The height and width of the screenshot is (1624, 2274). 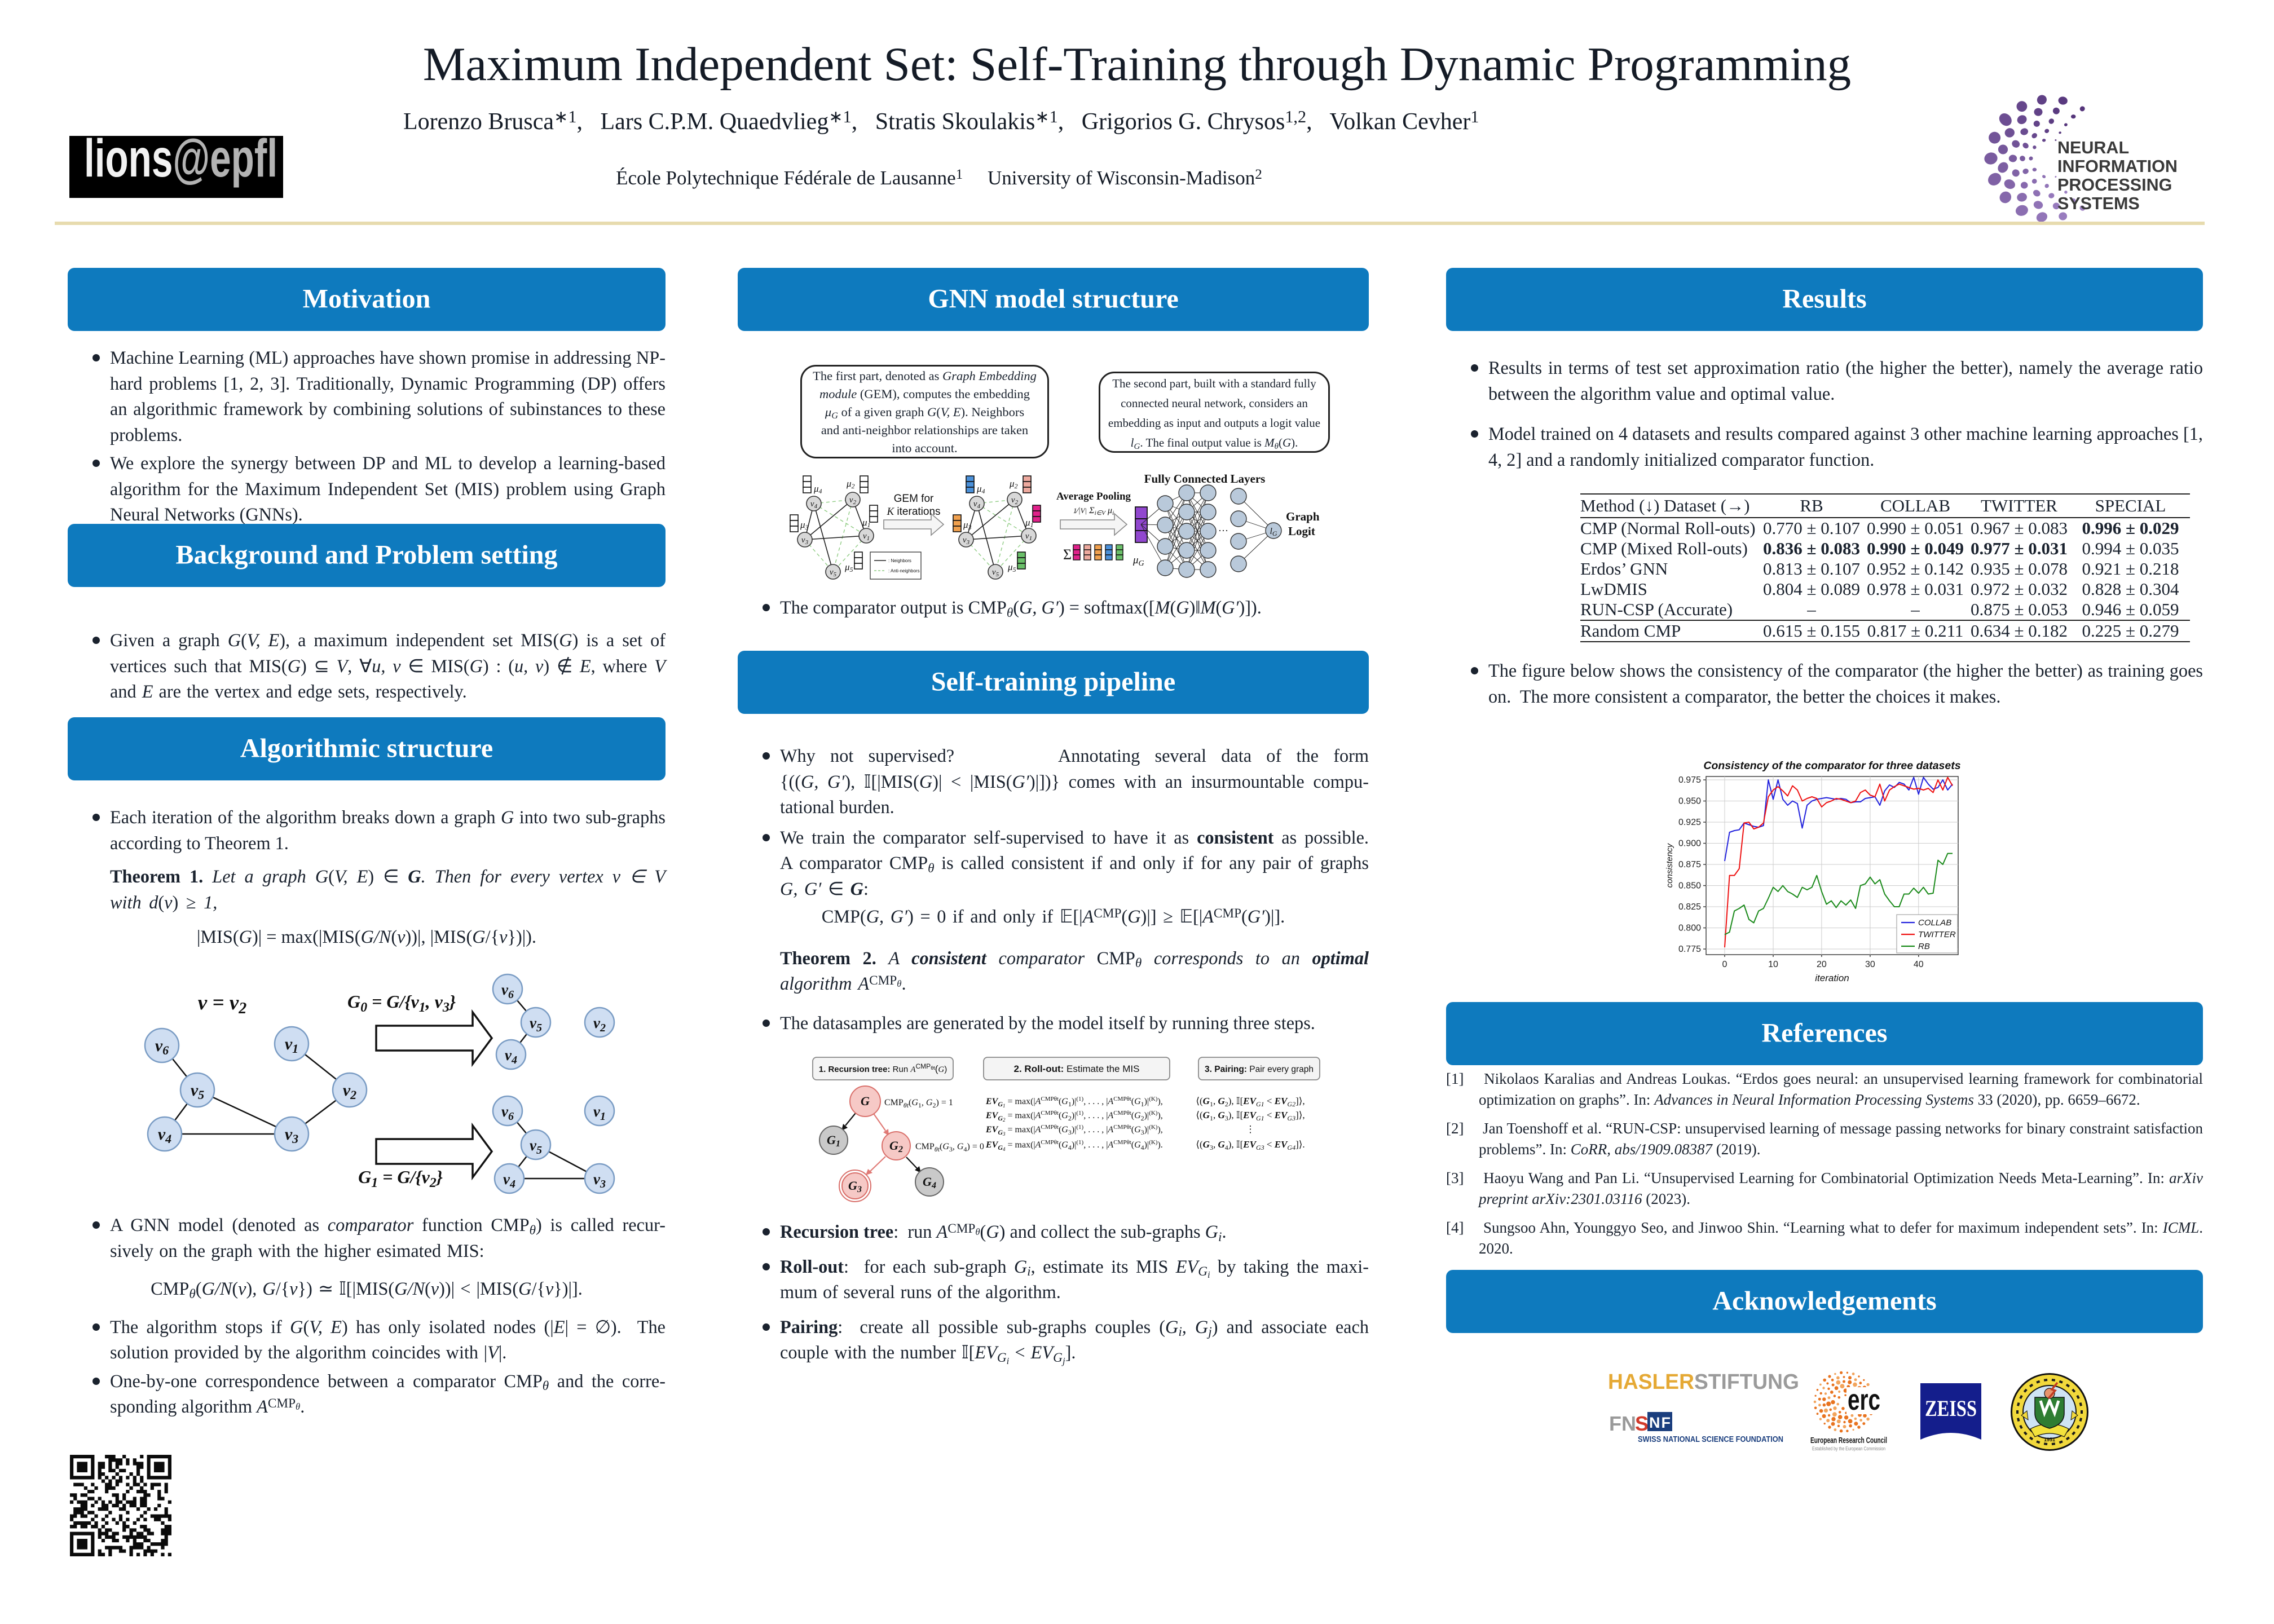 I want to click on svg-text: RB, so click(x=1924, y=946).